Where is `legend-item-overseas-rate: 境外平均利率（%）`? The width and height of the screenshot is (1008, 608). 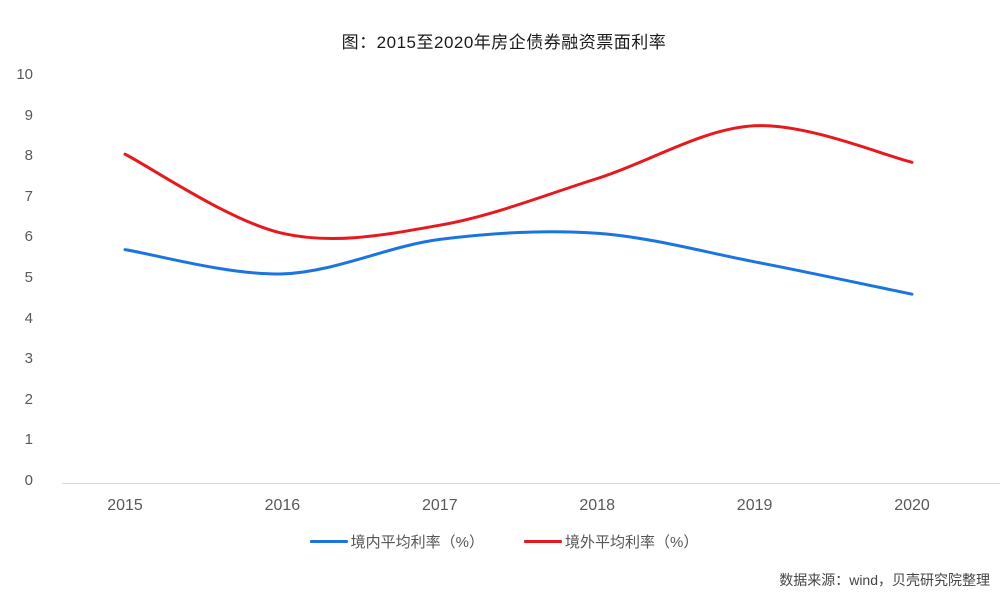 legend-item-overseas-rate: 境外平均利率（%） is located at coordinates (611, 541).